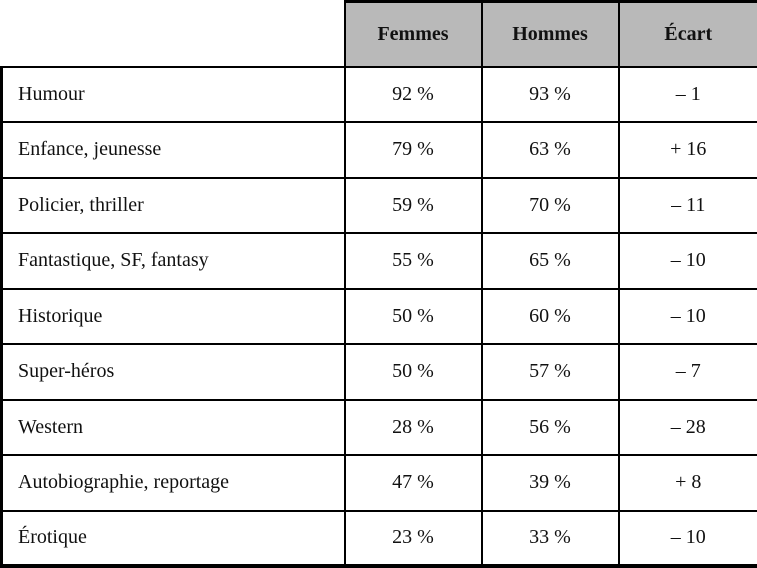 This screenshot has width=757, height=568. I want to click on table-header: Femmes Hommes Écart, so click(379, 34).